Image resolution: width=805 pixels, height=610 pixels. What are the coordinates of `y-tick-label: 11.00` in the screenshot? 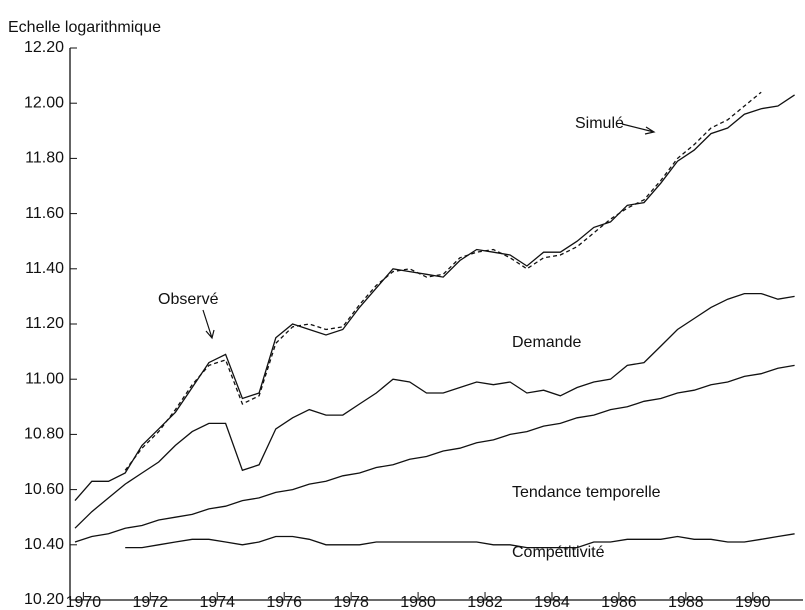 It's located at (44, 378).